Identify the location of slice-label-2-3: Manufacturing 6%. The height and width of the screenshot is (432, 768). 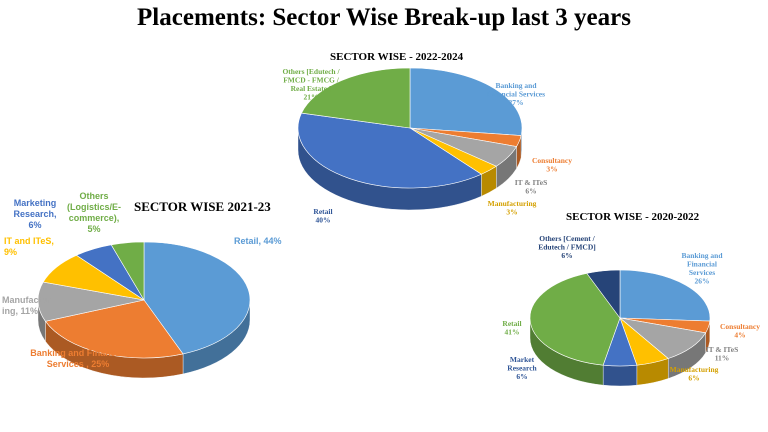
(694, 374).